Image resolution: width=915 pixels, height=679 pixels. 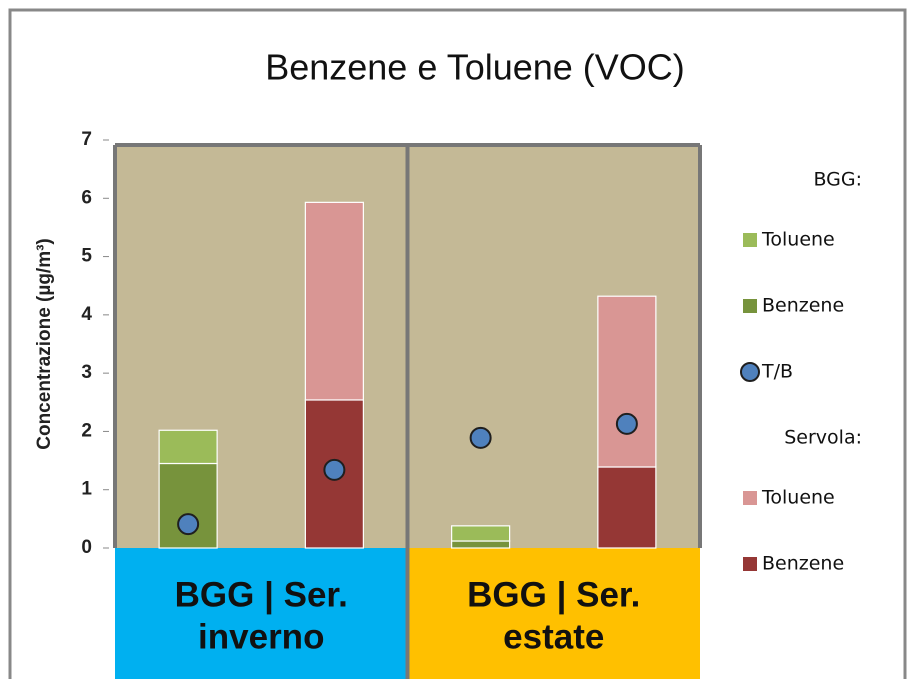 What do you see at coordinates (86, 314) in the screenshot?
I see `y-tick-label: 4` at bounding box center [86, 314].